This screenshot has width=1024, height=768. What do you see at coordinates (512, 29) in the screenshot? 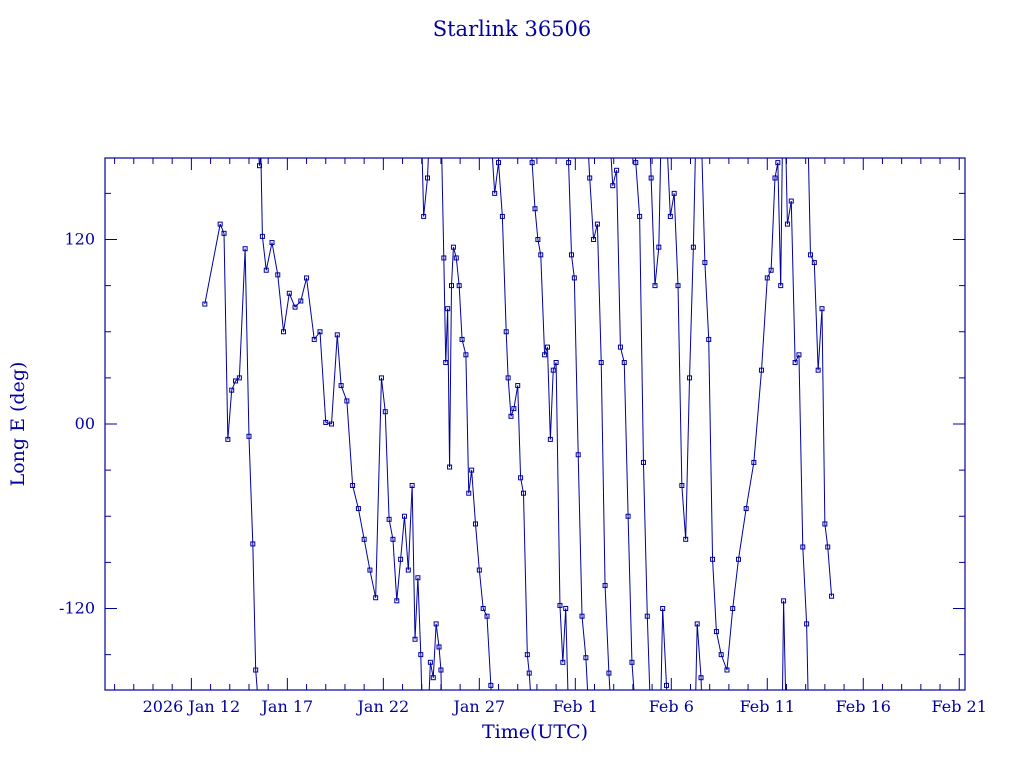
I see `chart-title: Starlink 36506` at bounding box center [512, 29].